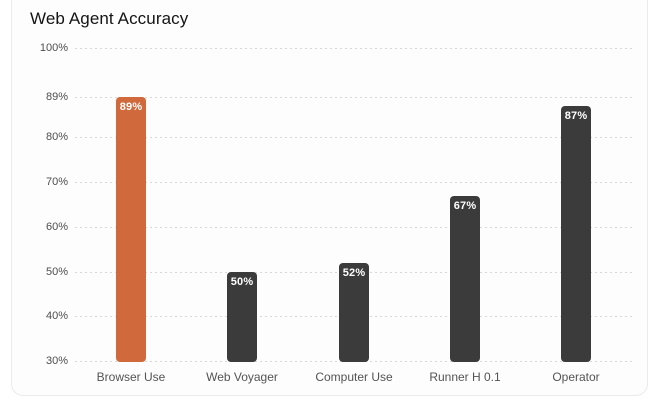 The image size is (658, 402). What do you see at coordinates (576, 234) in the screenshot?
I see `bar-operator: 87%` at bounding box center [576, 234].